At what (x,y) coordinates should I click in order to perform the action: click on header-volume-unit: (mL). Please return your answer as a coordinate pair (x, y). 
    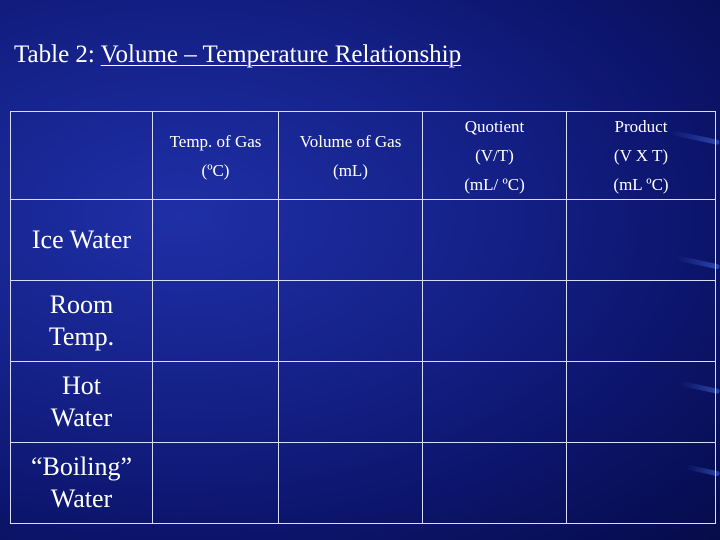
    Looking at the image, I should click on (350, 170).